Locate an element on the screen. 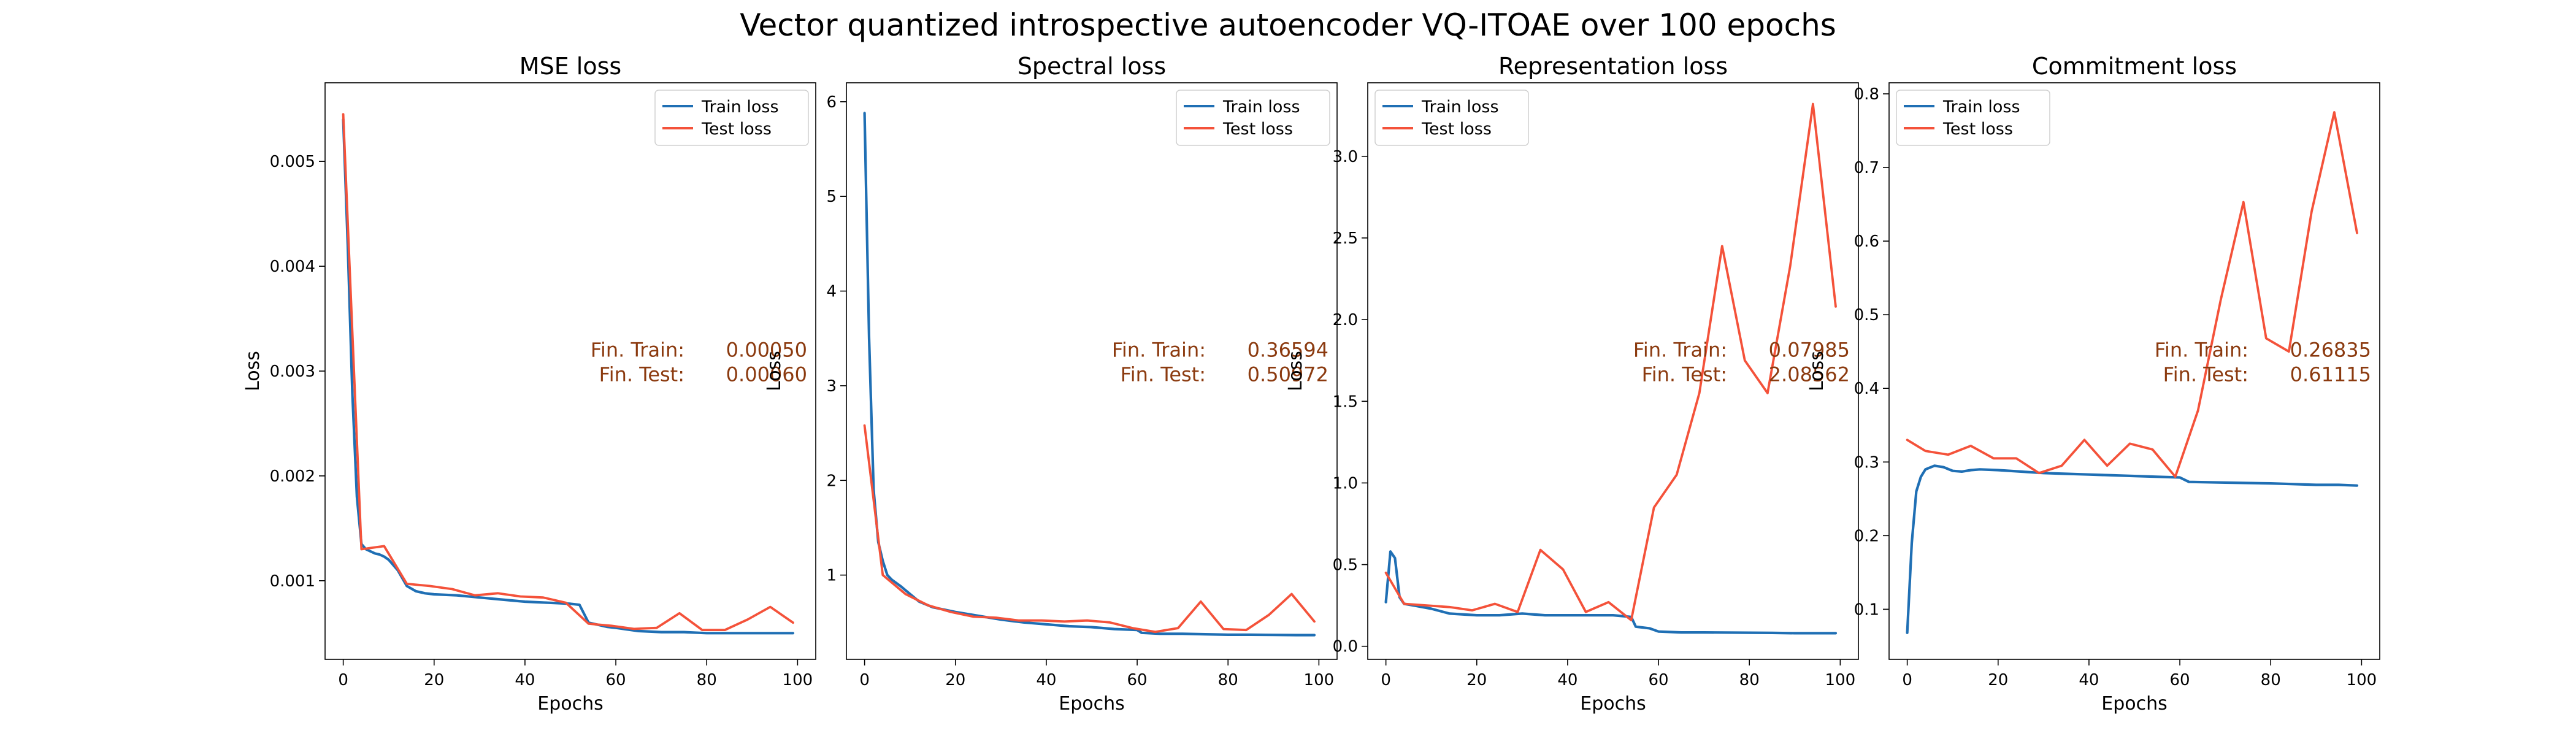 This screenshot has width=2576, height=736. final-values-annotation: Fin. Train: 0.36594 Fin. Test: 0.50972 is located at coordinates (1220, 362).